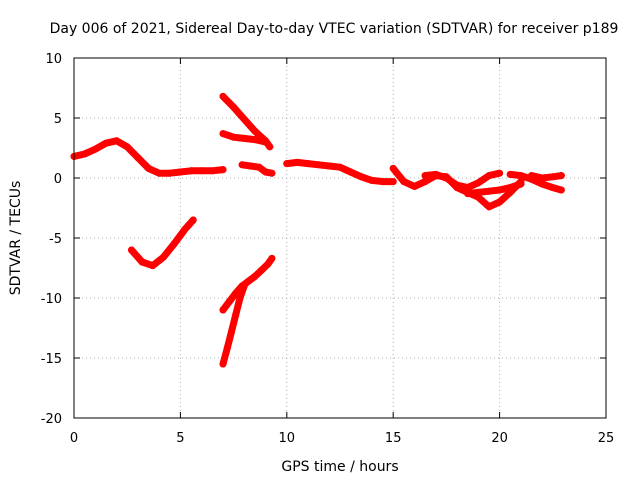 This screenshot has height=480, width=640. What do you see at coordinates (339, 467) in the screenshot?
I see `x-axis-label: GPS time / hours` at bounding box center [339, 467].